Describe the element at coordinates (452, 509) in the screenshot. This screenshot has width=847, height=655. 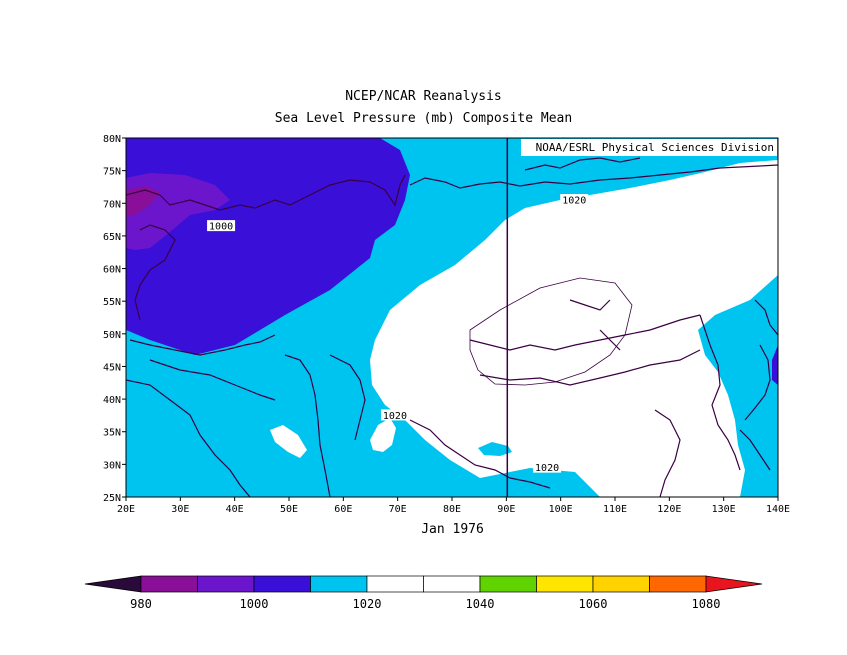
I see `x-tick-label: 80E` at that location.